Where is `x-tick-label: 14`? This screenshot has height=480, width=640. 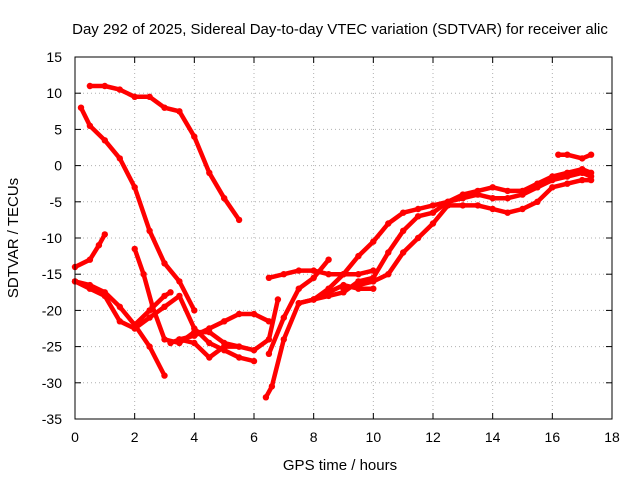 x-tick-label: 14 is located at coordinates (493, 437).